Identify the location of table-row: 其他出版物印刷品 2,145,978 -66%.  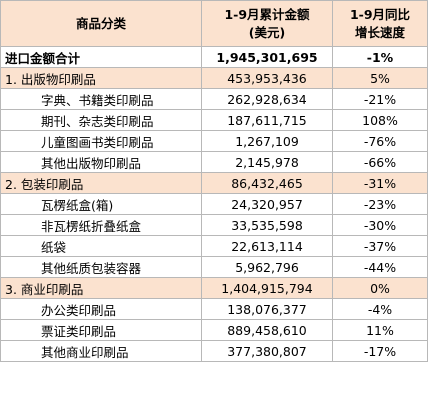
(214, 162).